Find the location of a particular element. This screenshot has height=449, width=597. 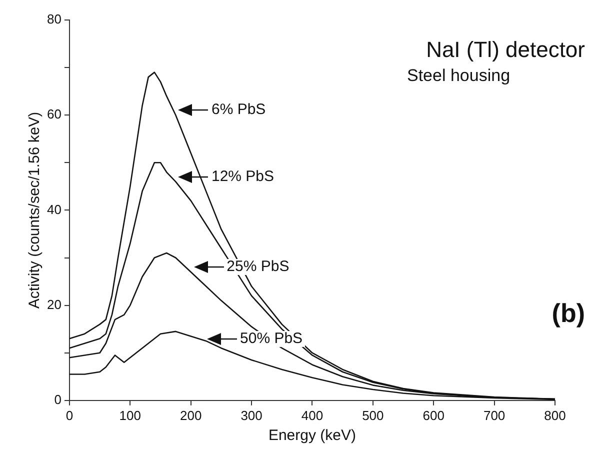

y-axis-title: Activity (counts/sec/1.56 keV) is located at coordinates (35, 210).